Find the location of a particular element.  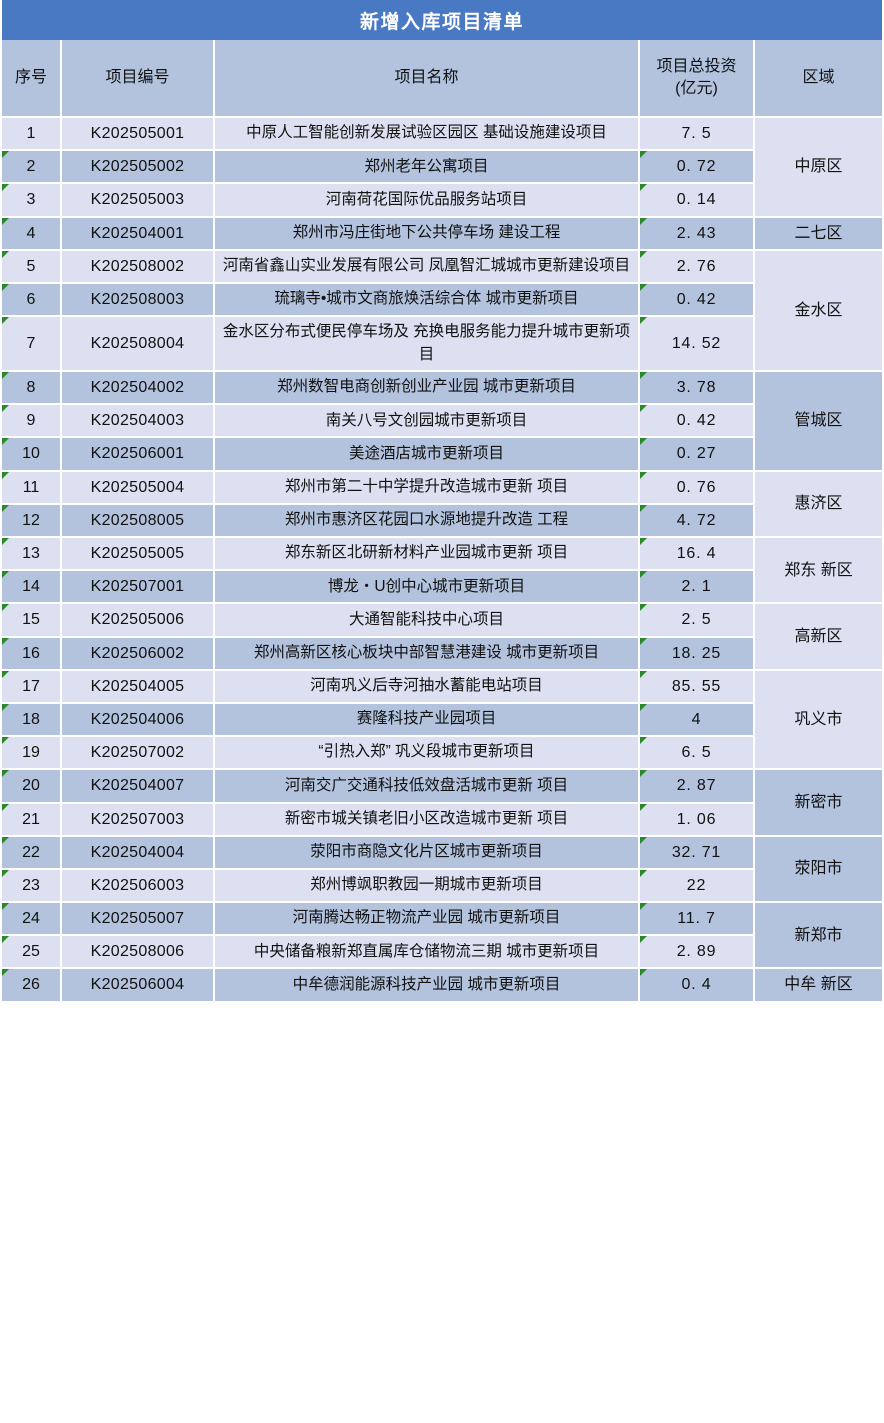

column-header-index: 序号 is located at coordinates (31, 79).